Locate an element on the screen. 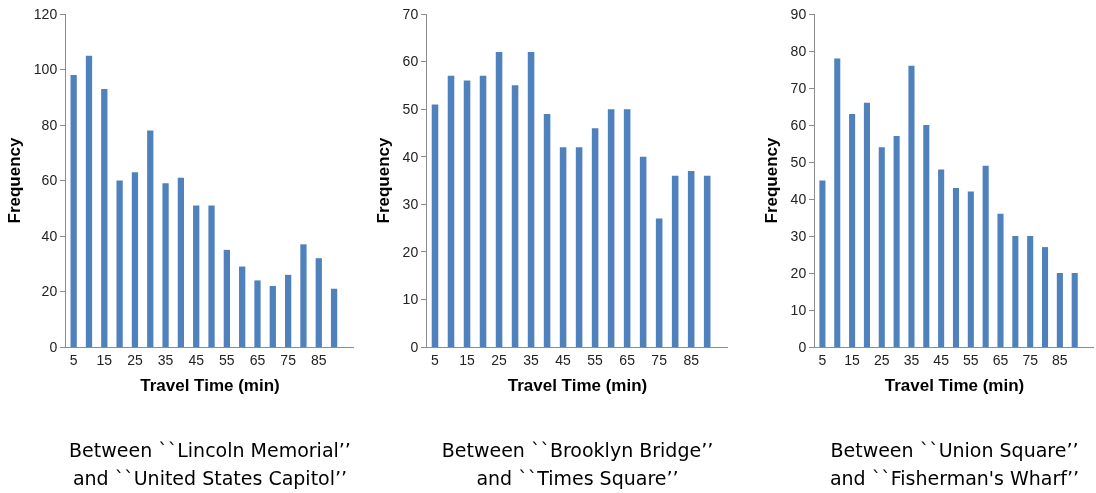 Image resolution: width=1096 pixels, height=493 pixels. y-tick-label: 90 is located at coordinates (798, 13).